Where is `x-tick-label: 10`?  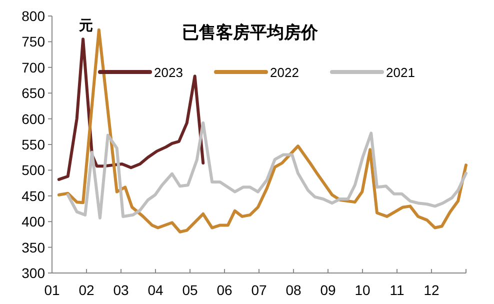 x-tick-label: 10 is located at coordinates (362, 290).